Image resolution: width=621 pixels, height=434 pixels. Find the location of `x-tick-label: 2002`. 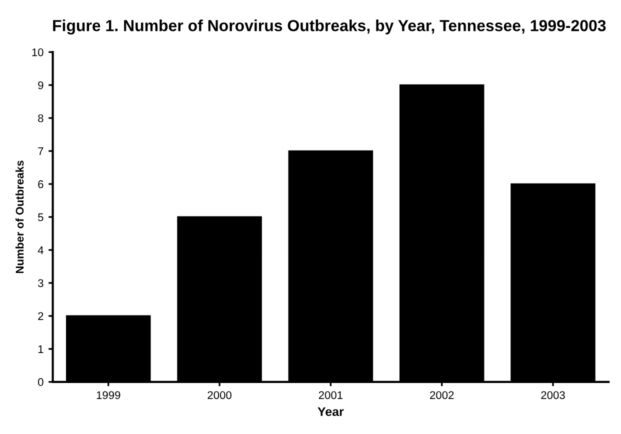

x-tick-label: 2002 is located at coordinates (442, 395).